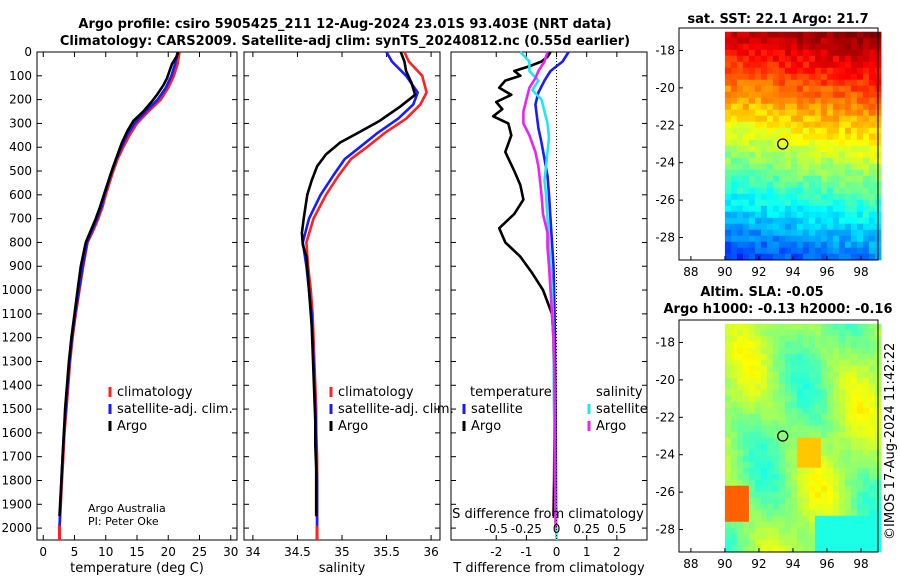 The width and height of the screenshot is (900, 580). What do you see at coordinates (297, 552) in the screenshot?
I see `x-tick-label: 34.5` at bounding box center [297, 552].